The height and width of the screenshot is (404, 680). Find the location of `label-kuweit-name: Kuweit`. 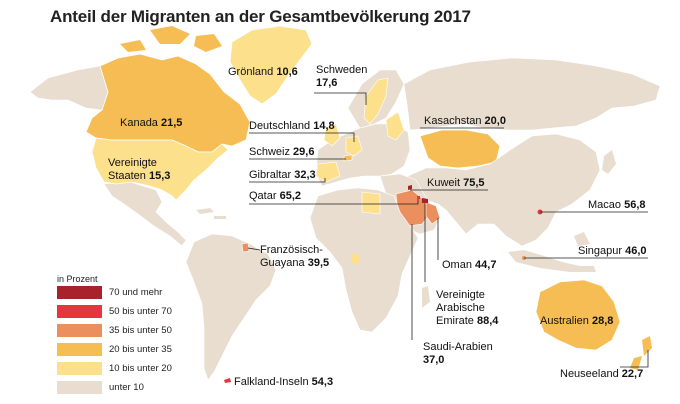

label-kuweit-name: Kuweit is located at coordinates (444, 183).